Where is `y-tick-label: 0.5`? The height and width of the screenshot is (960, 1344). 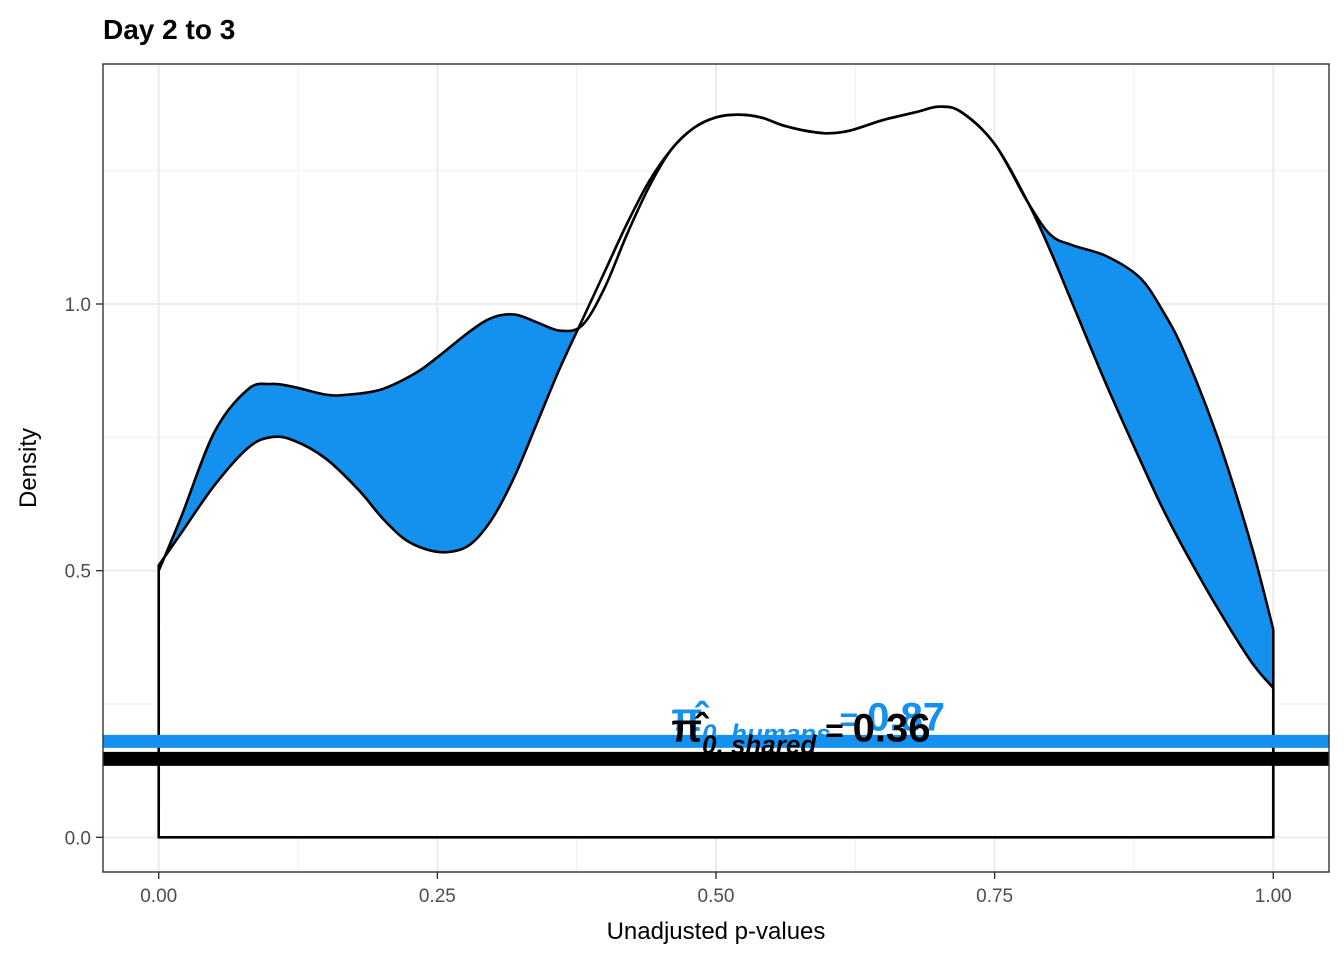
y-tick-label: 0.5 is located at coordinates (78, 572).